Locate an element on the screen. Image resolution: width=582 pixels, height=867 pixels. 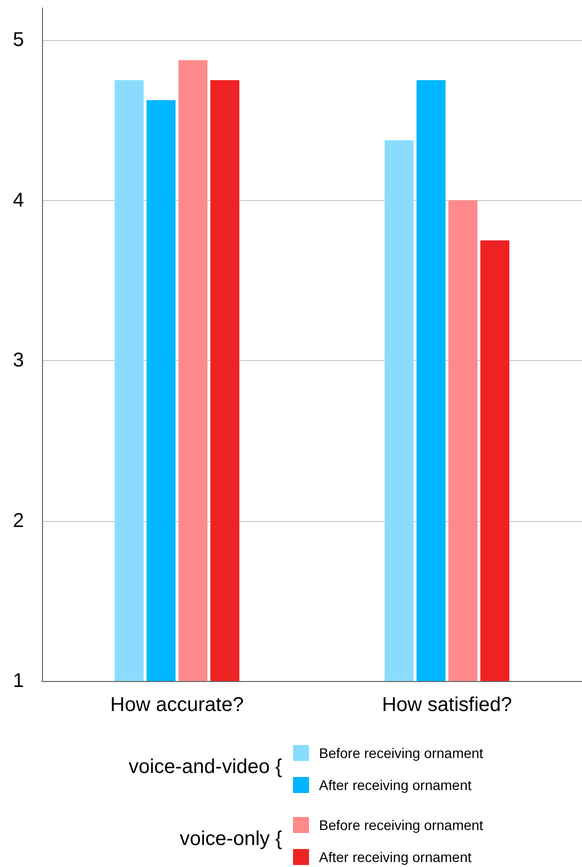
y-tick-label: 1 is located at coordinates (18, 681).